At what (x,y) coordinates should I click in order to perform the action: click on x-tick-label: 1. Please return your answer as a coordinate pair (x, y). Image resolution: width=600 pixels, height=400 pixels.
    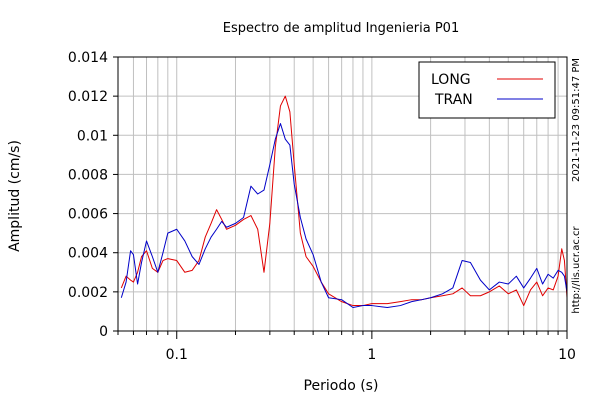
    Looking at the image, I should click on (371, 355).